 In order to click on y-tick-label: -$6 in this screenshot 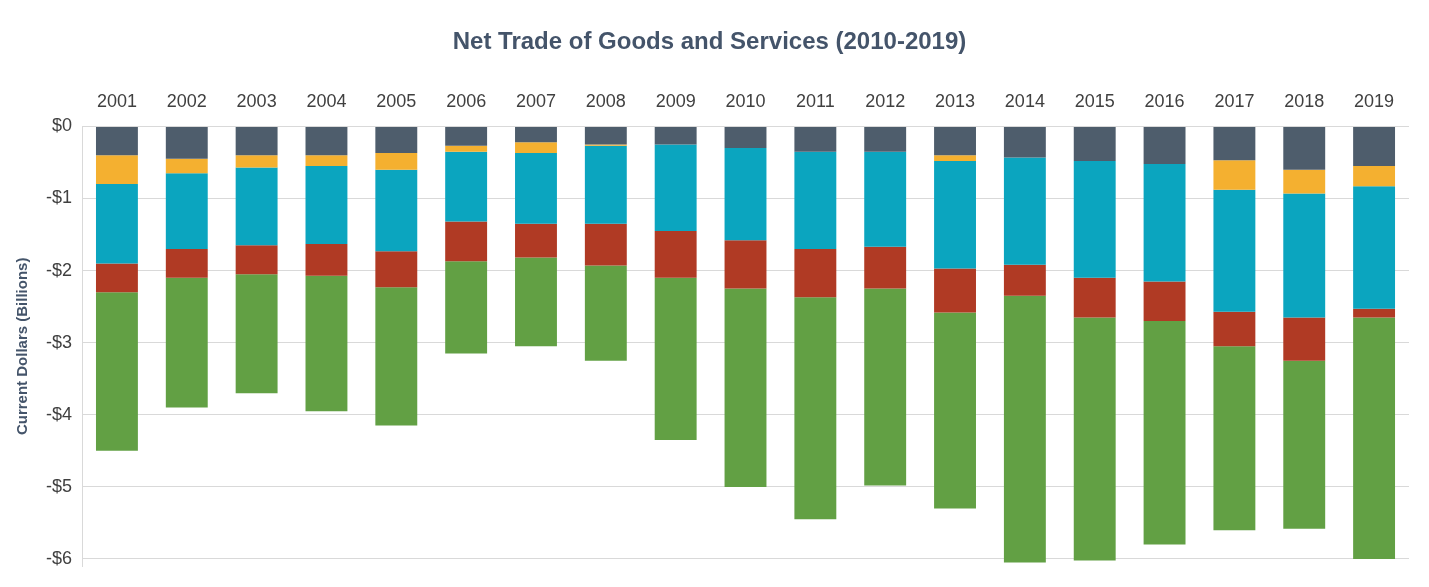, I will do `click(59, 557)`.